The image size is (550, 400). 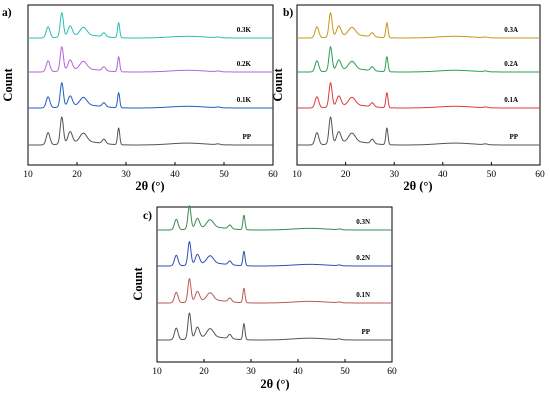 What do you see at coordinates (511, 100) in the screenshot?
I see `series-label-0-1a: 0.1A` at bounding box center [511, 100].